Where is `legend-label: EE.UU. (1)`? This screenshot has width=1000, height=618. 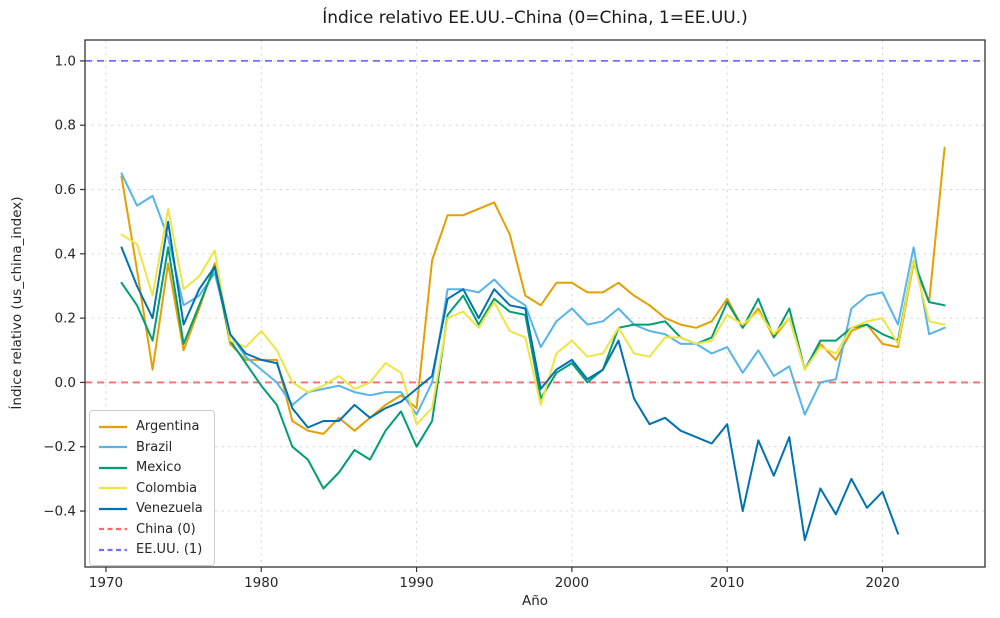
legend-label: EE.UU. (1) is located at coordinates (169, 549).